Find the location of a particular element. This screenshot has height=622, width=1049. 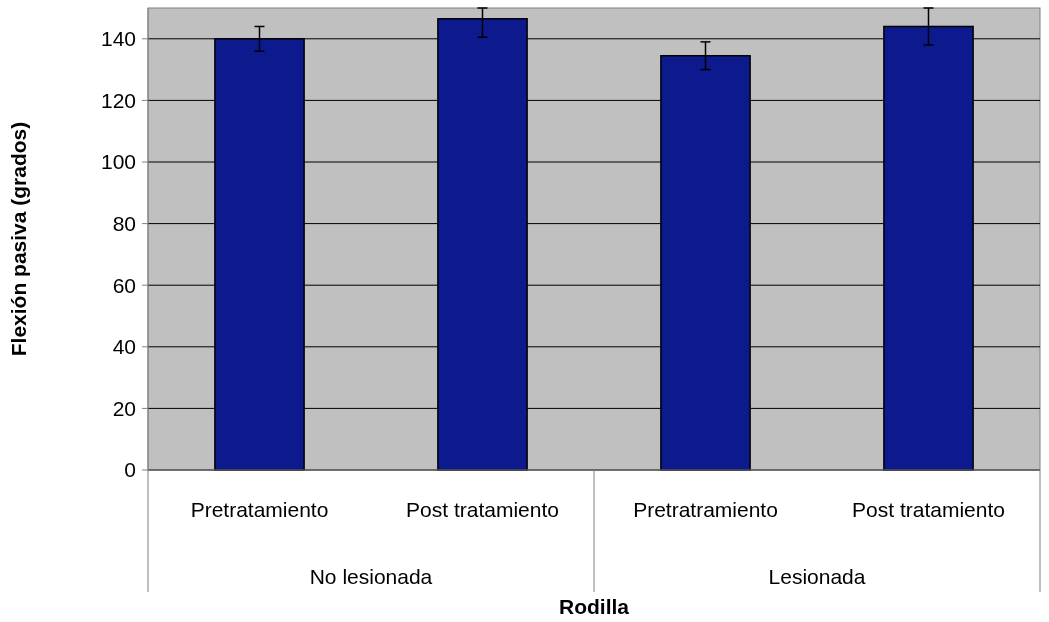

y-tick-label: 60 is located at coordinates (124, 285).